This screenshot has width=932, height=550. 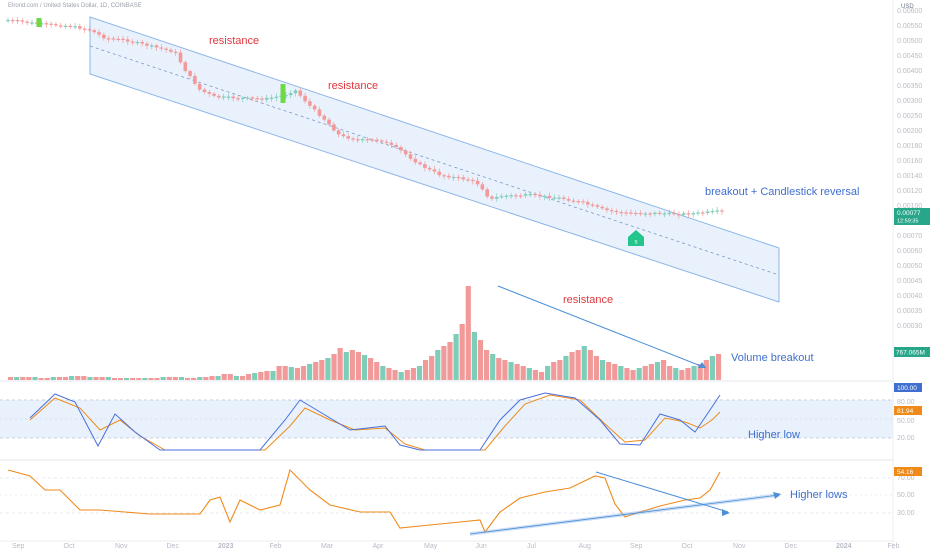 I want to click on time-tick: Nov, so click(x=121, y=546).